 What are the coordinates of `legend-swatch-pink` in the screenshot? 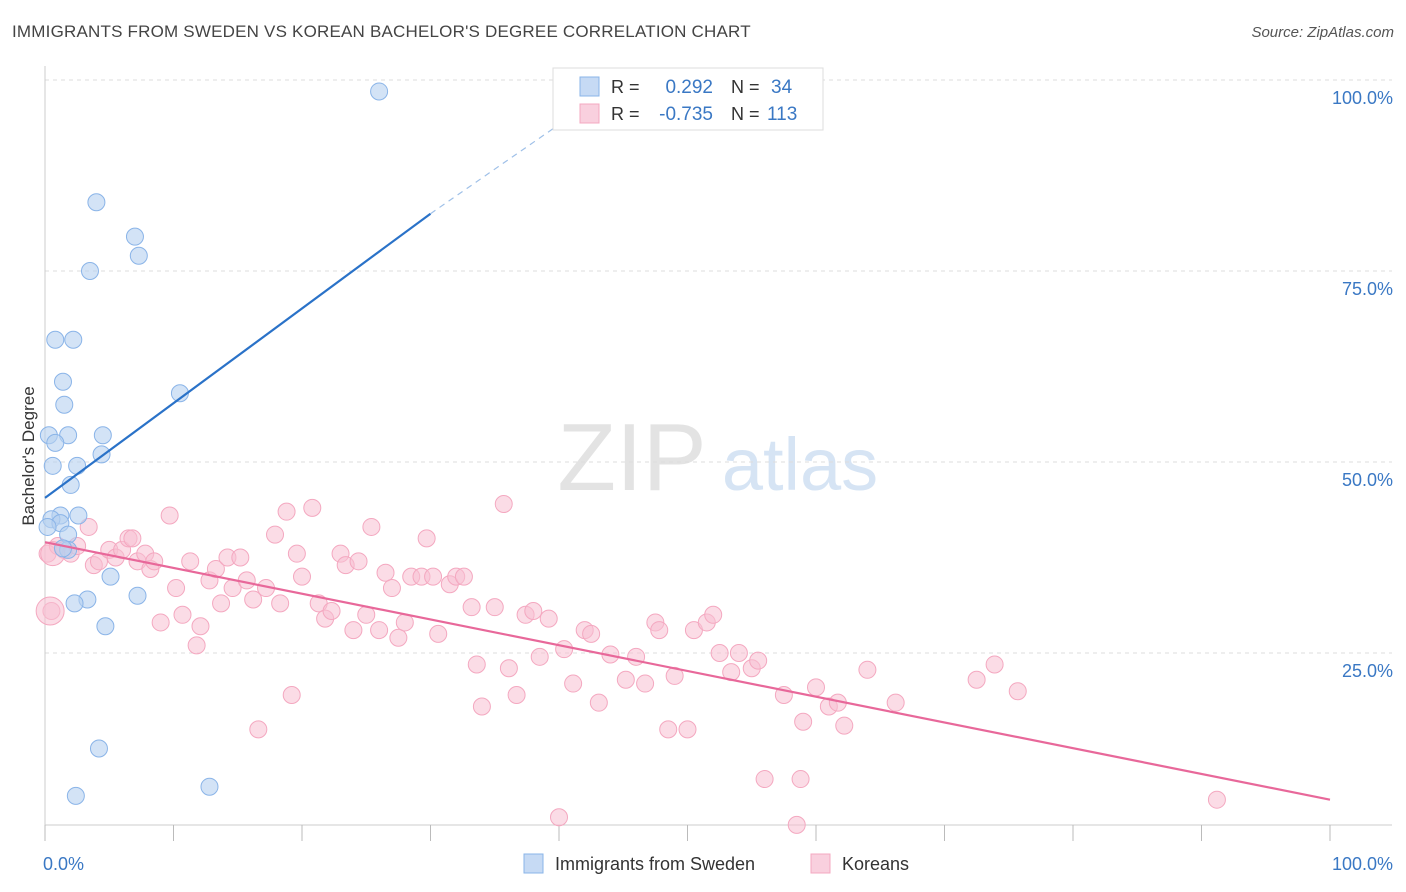 It's located at (589, 113).